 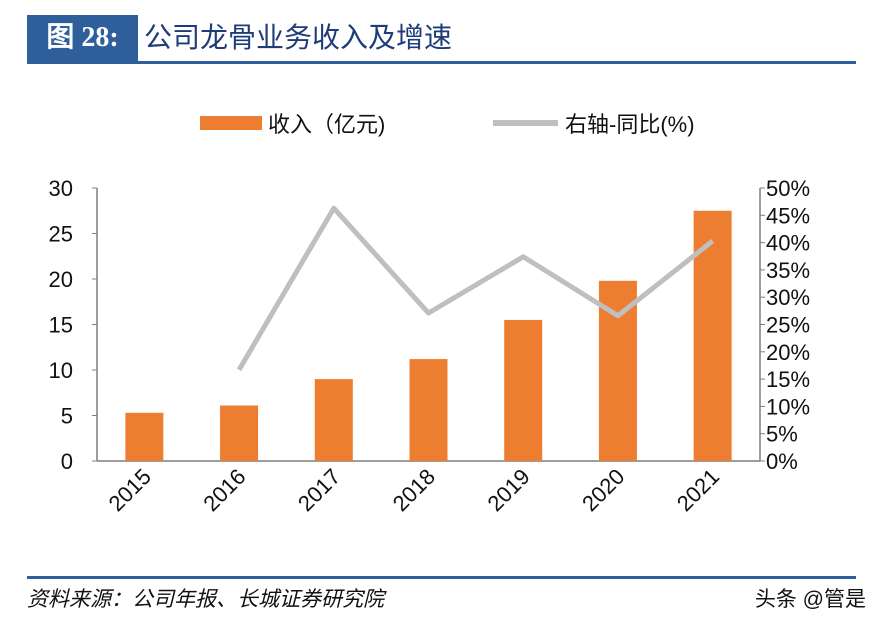 I want to click on figure-label: 图 28:, so click(x=82, y=38).